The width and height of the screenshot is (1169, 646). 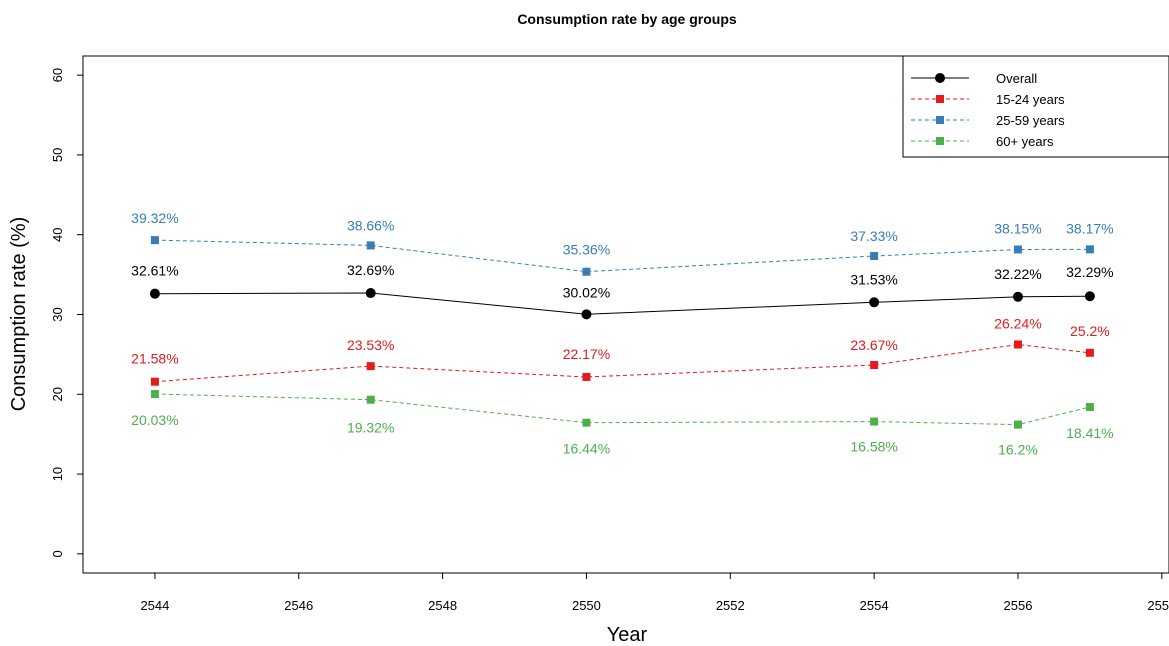 What do you see at coordinates (57, 394) in the screenshot?
I see `y-tick-label: 20` at bounding box center [57, 394].